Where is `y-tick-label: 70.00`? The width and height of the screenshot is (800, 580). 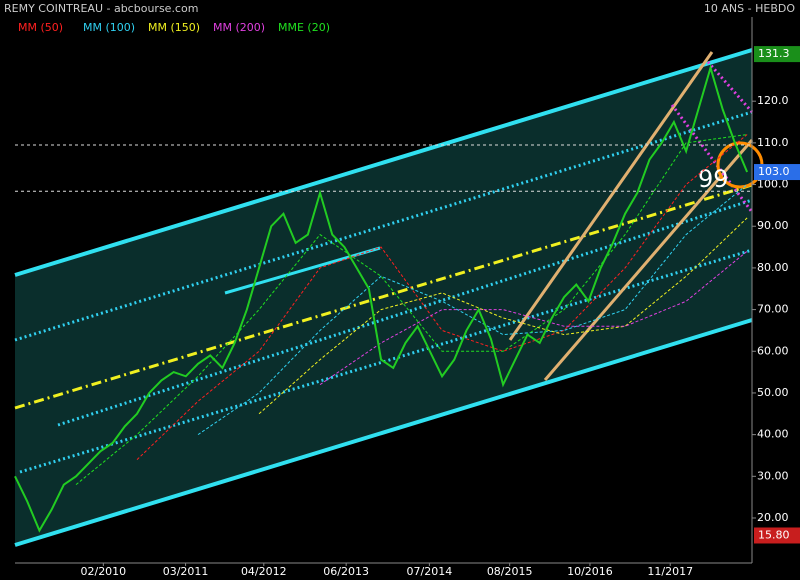 y-tick-label: 70.00 is located at coordinates (773, 309).